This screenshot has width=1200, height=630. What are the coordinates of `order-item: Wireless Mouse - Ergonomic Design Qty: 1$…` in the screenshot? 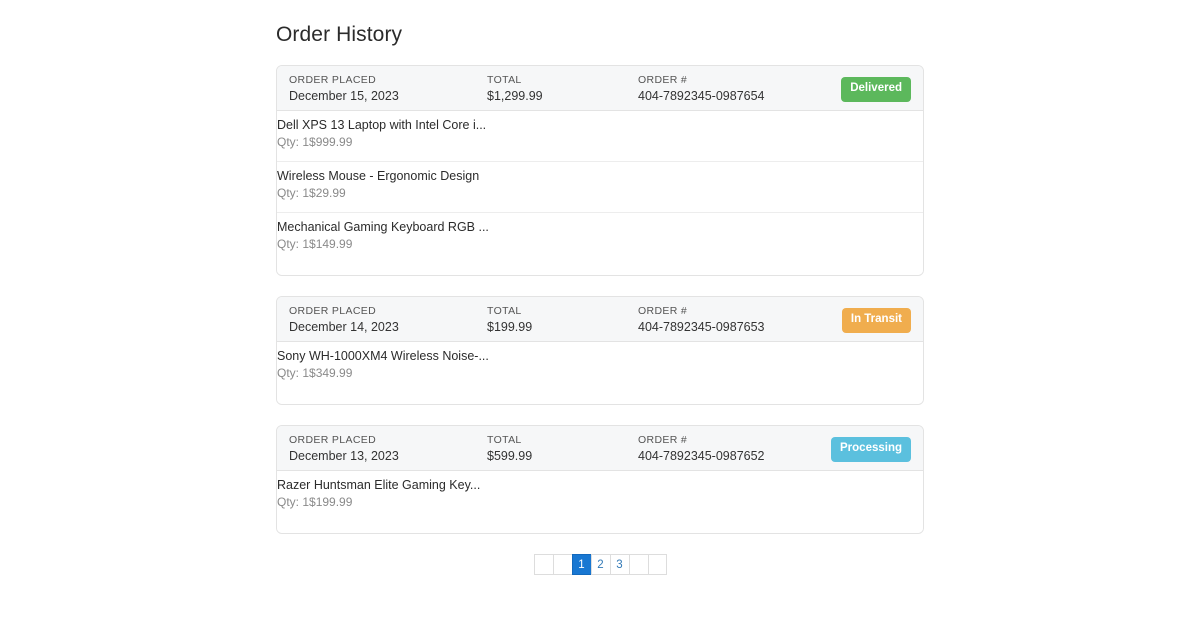 It's located at (600, 187).